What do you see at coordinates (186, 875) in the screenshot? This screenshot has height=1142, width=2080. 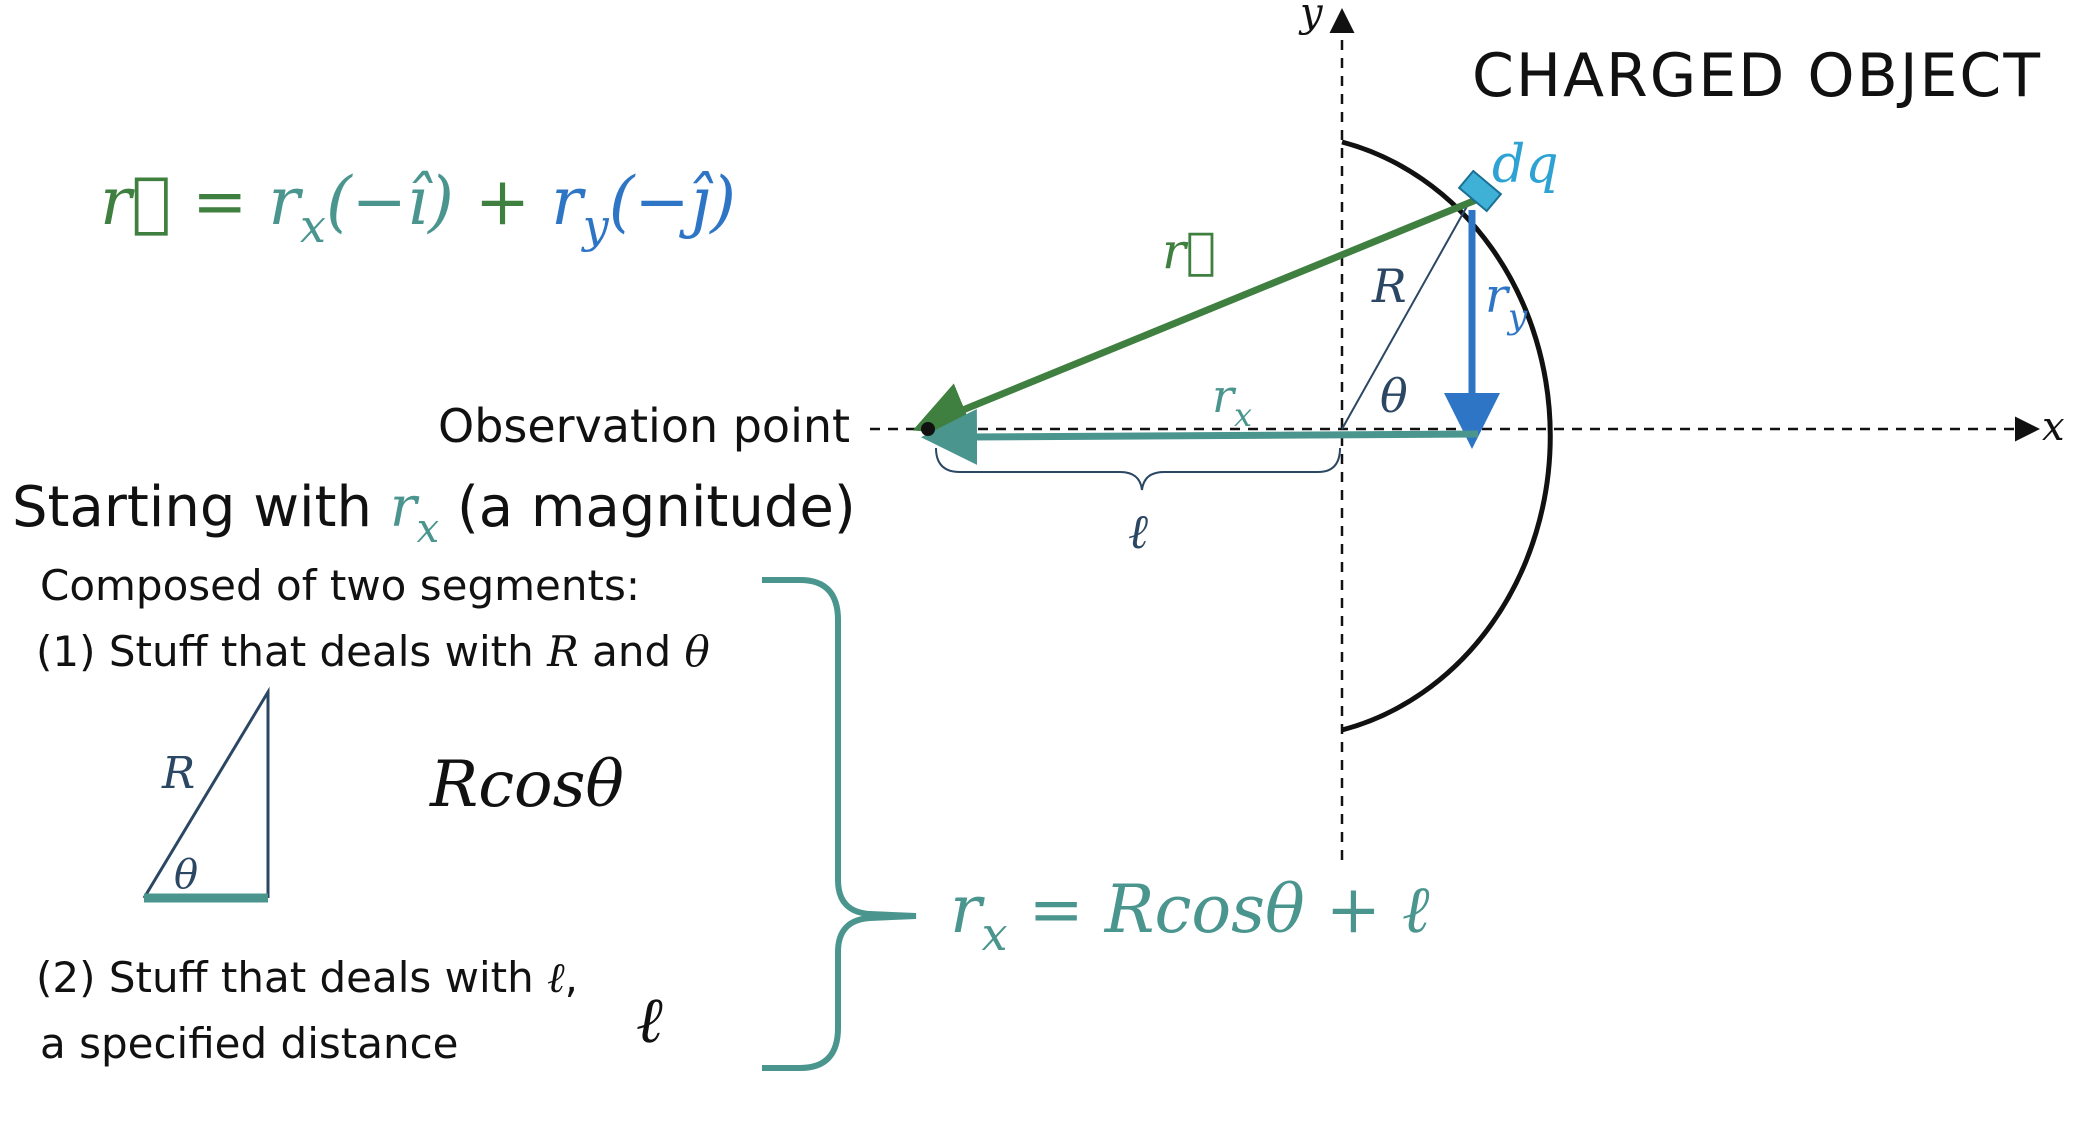 I see `triangle-theta-label: θ` at bounding box center [186, 875].